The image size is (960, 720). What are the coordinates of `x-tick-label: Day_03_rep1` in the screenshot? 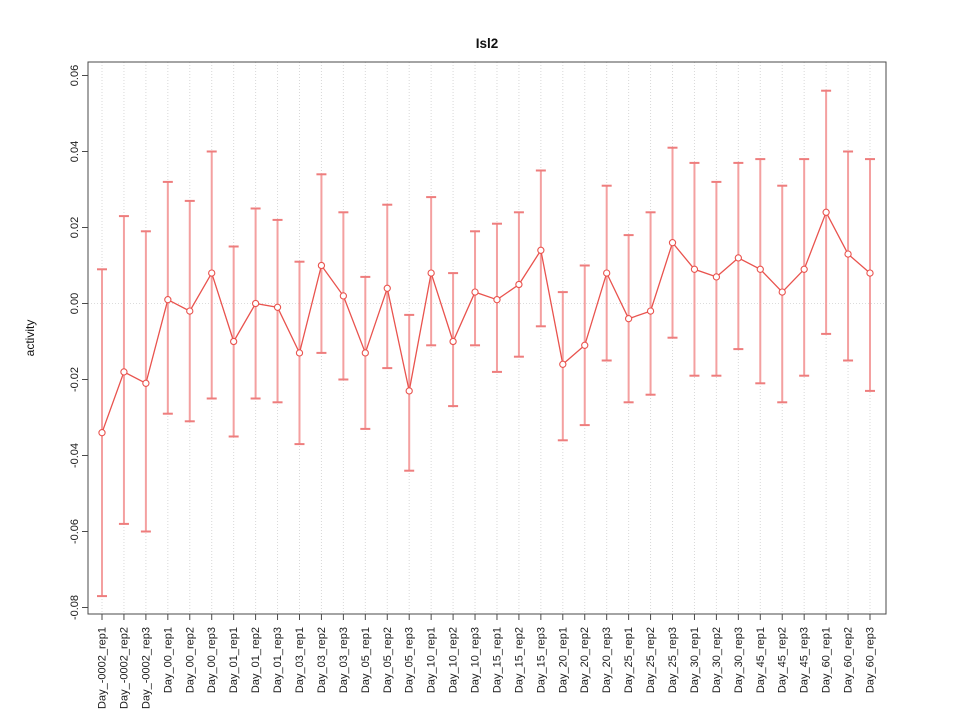 It's located at (300, 660).